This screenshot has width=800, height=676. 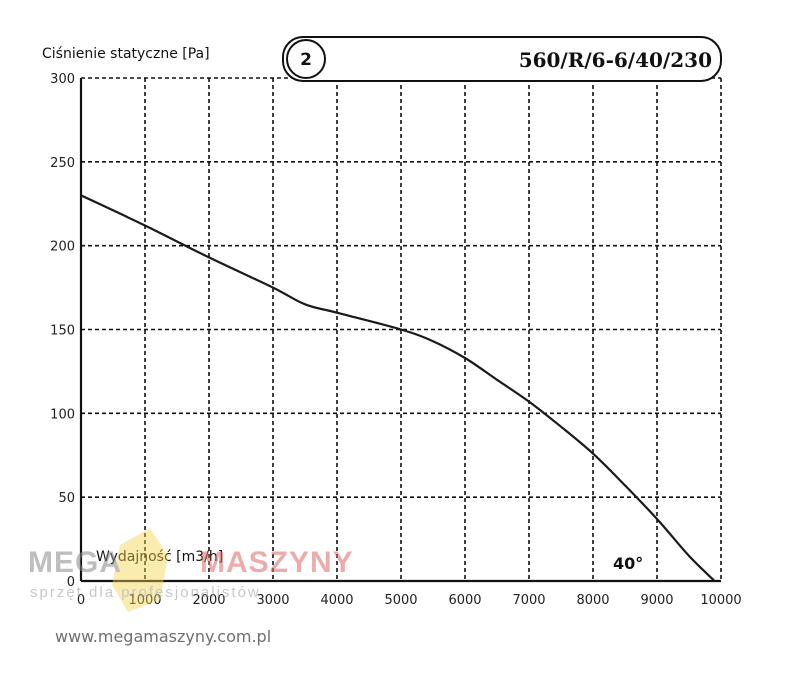 I want to click on y-tick-label: 0, so click(x=71, y=582).